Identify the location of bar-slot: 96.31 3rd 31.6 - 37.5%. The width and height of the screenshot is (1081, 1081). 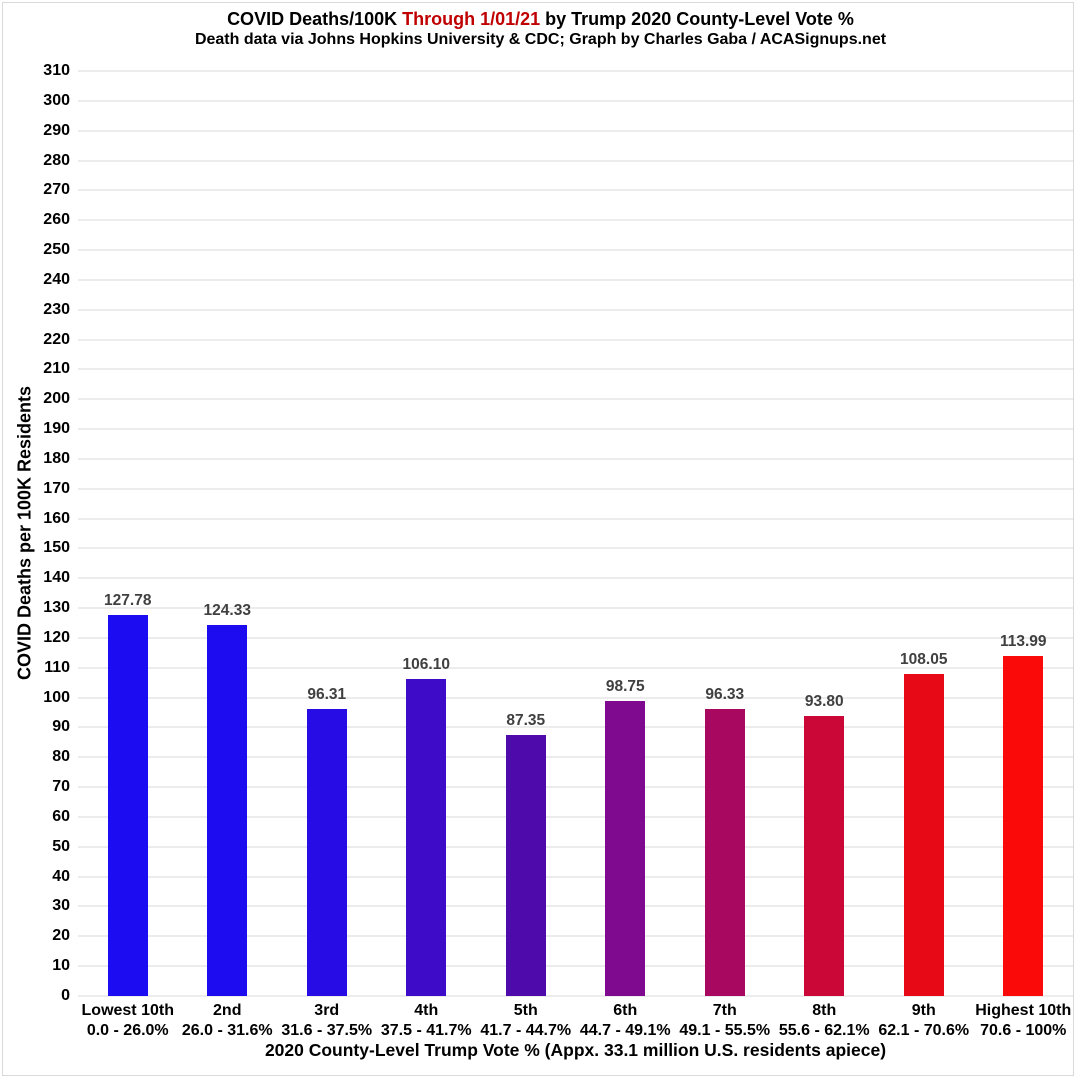
(327, 555).